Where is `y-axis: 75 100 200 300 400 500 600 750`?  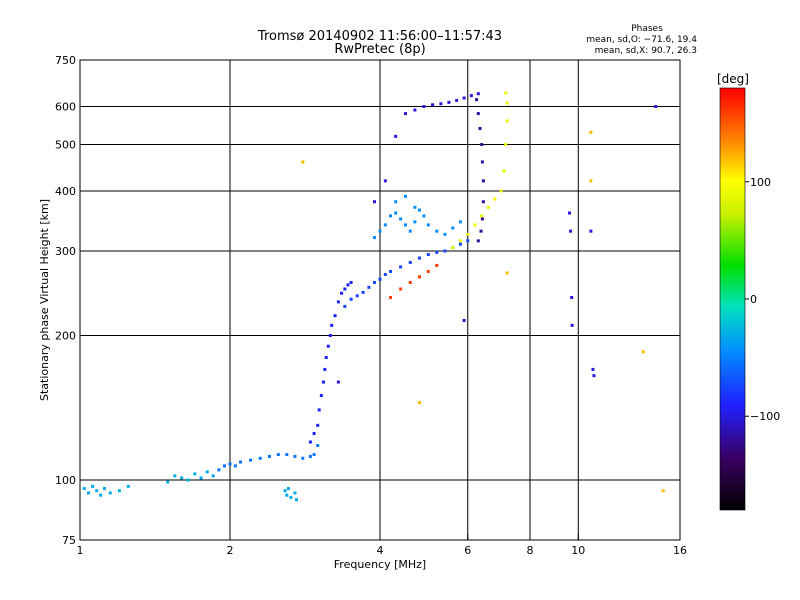
y-axis: 75 100 200 300 400 500 600 750 is located at coordinates (65, 300).